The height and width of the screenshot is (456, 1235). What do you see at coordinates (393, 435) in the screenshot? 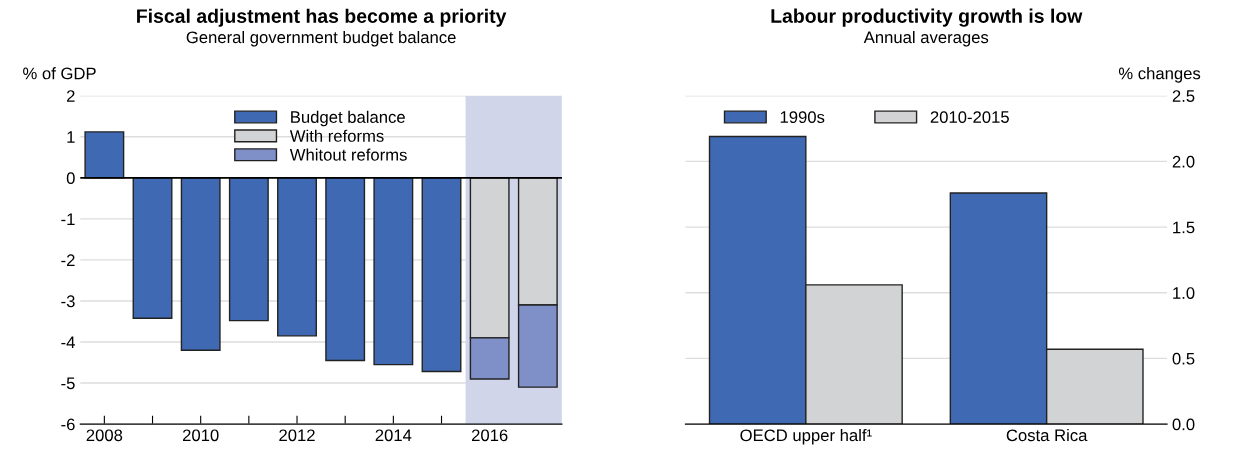
I see `x-tick-label: 2014` at bounding box center [393, 435].